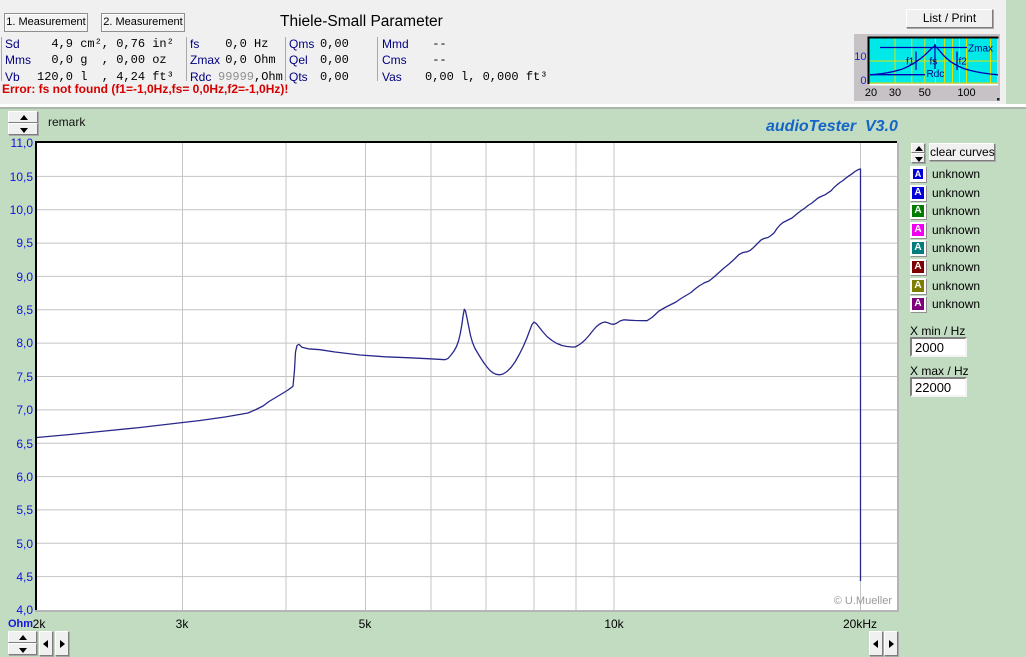 The image size is (1026, 657). What do you see at coordinates (860, 57) in the screenshot?
I see `svg-text: 10` at bounding box center [860, 57].